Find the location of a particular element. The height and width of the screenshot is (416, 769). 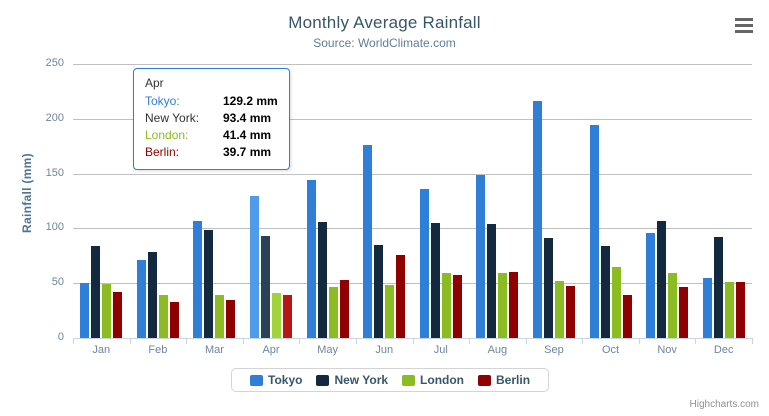

legend-item-london: London is located at coordinates (433, 380).